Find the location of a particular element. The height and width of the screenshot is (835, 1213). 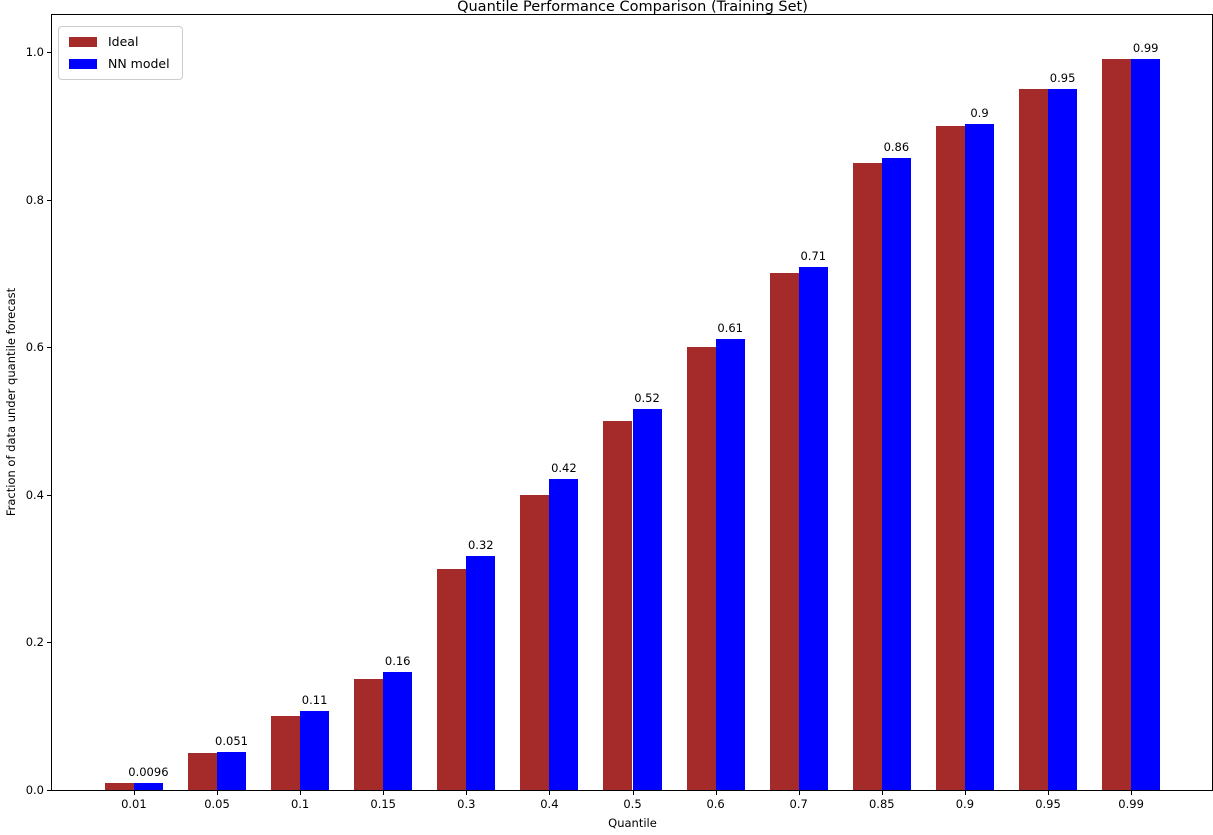

x-tick-label: 0.3 is located at coordinates (466, 804).